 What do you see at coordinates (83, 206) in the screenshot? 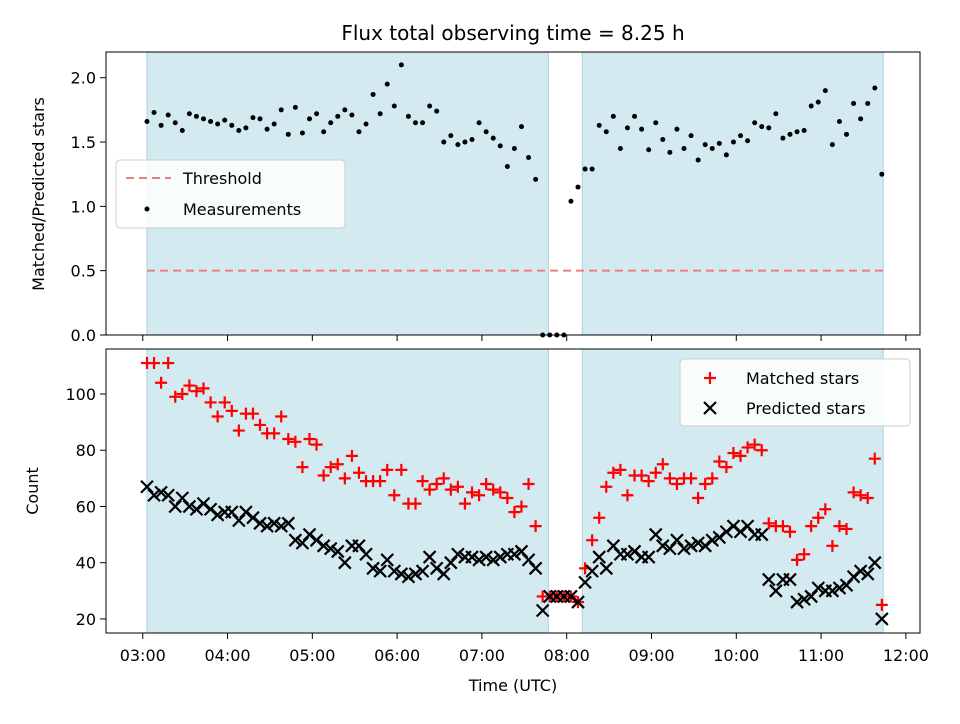
I see `top-y-tick-label: 1.0` at bounding box center [83, 206].